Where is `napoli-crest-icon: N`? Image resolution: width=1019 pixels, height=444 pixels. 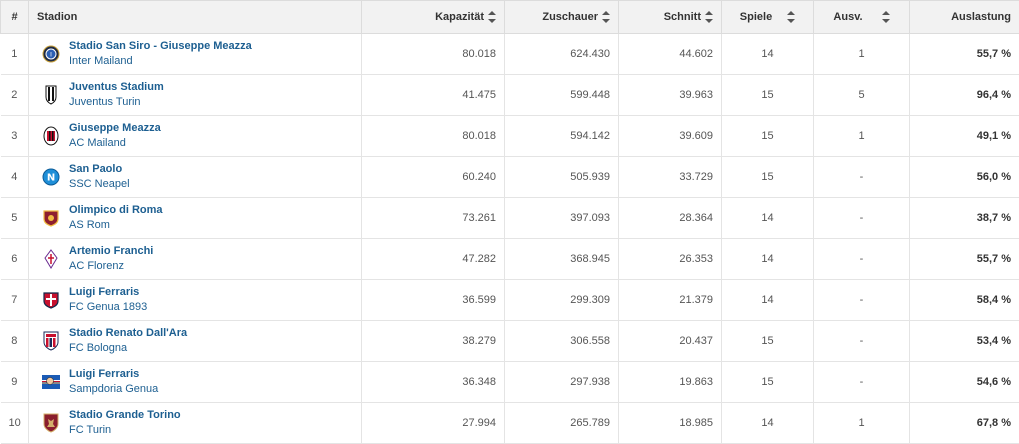
napoli-crest-icon: N is located at coordinates (51, 177).